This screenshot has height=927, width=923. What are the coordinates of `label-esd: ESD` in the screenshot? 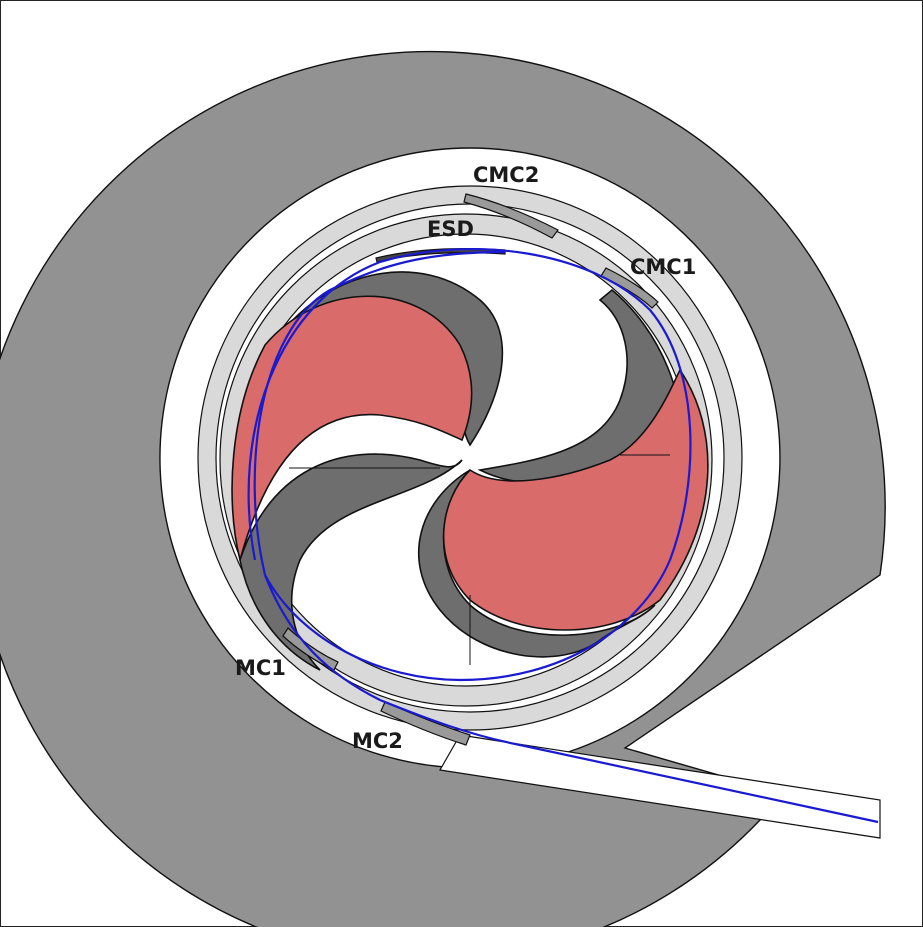 It's located at (450, 229).